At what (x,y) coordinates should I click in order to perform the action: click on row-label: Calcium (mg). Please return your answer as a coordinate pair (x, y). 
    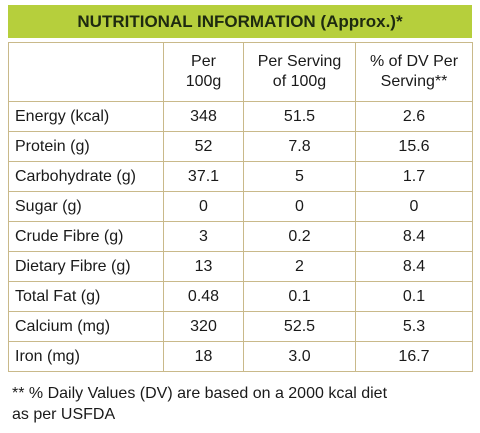
    Looking at the image, I should click on (86, 326).